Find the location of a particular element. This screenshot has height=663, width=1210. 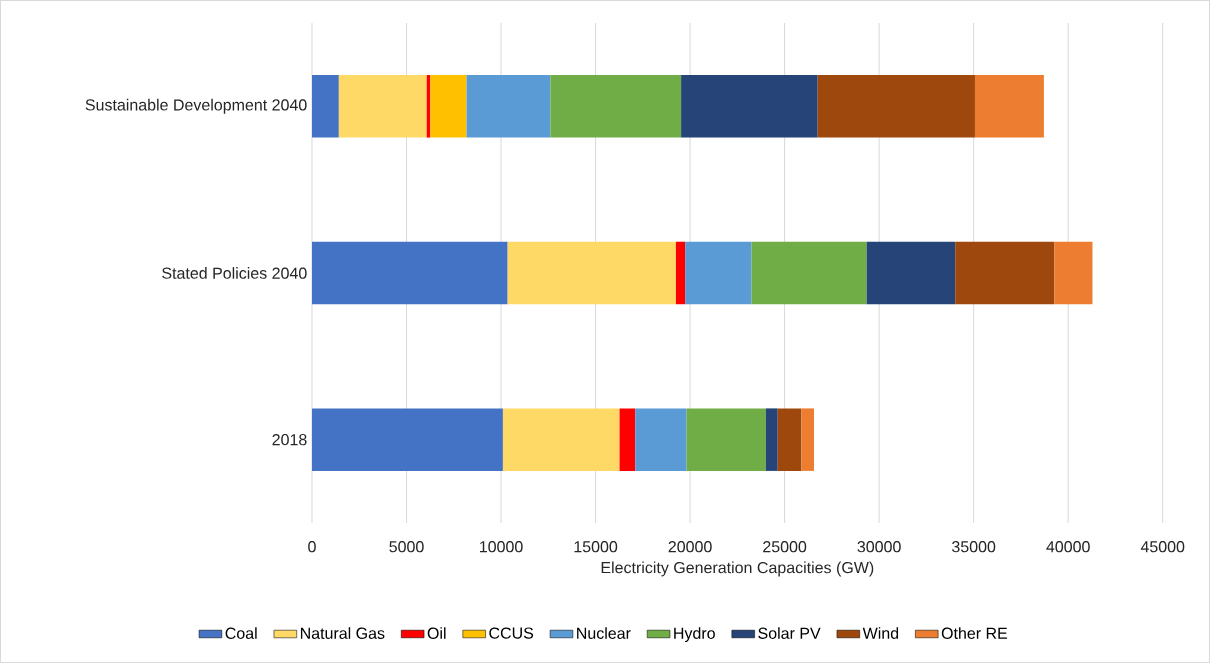

x-tick-label: 15000 is located at coordinates (596, 547).